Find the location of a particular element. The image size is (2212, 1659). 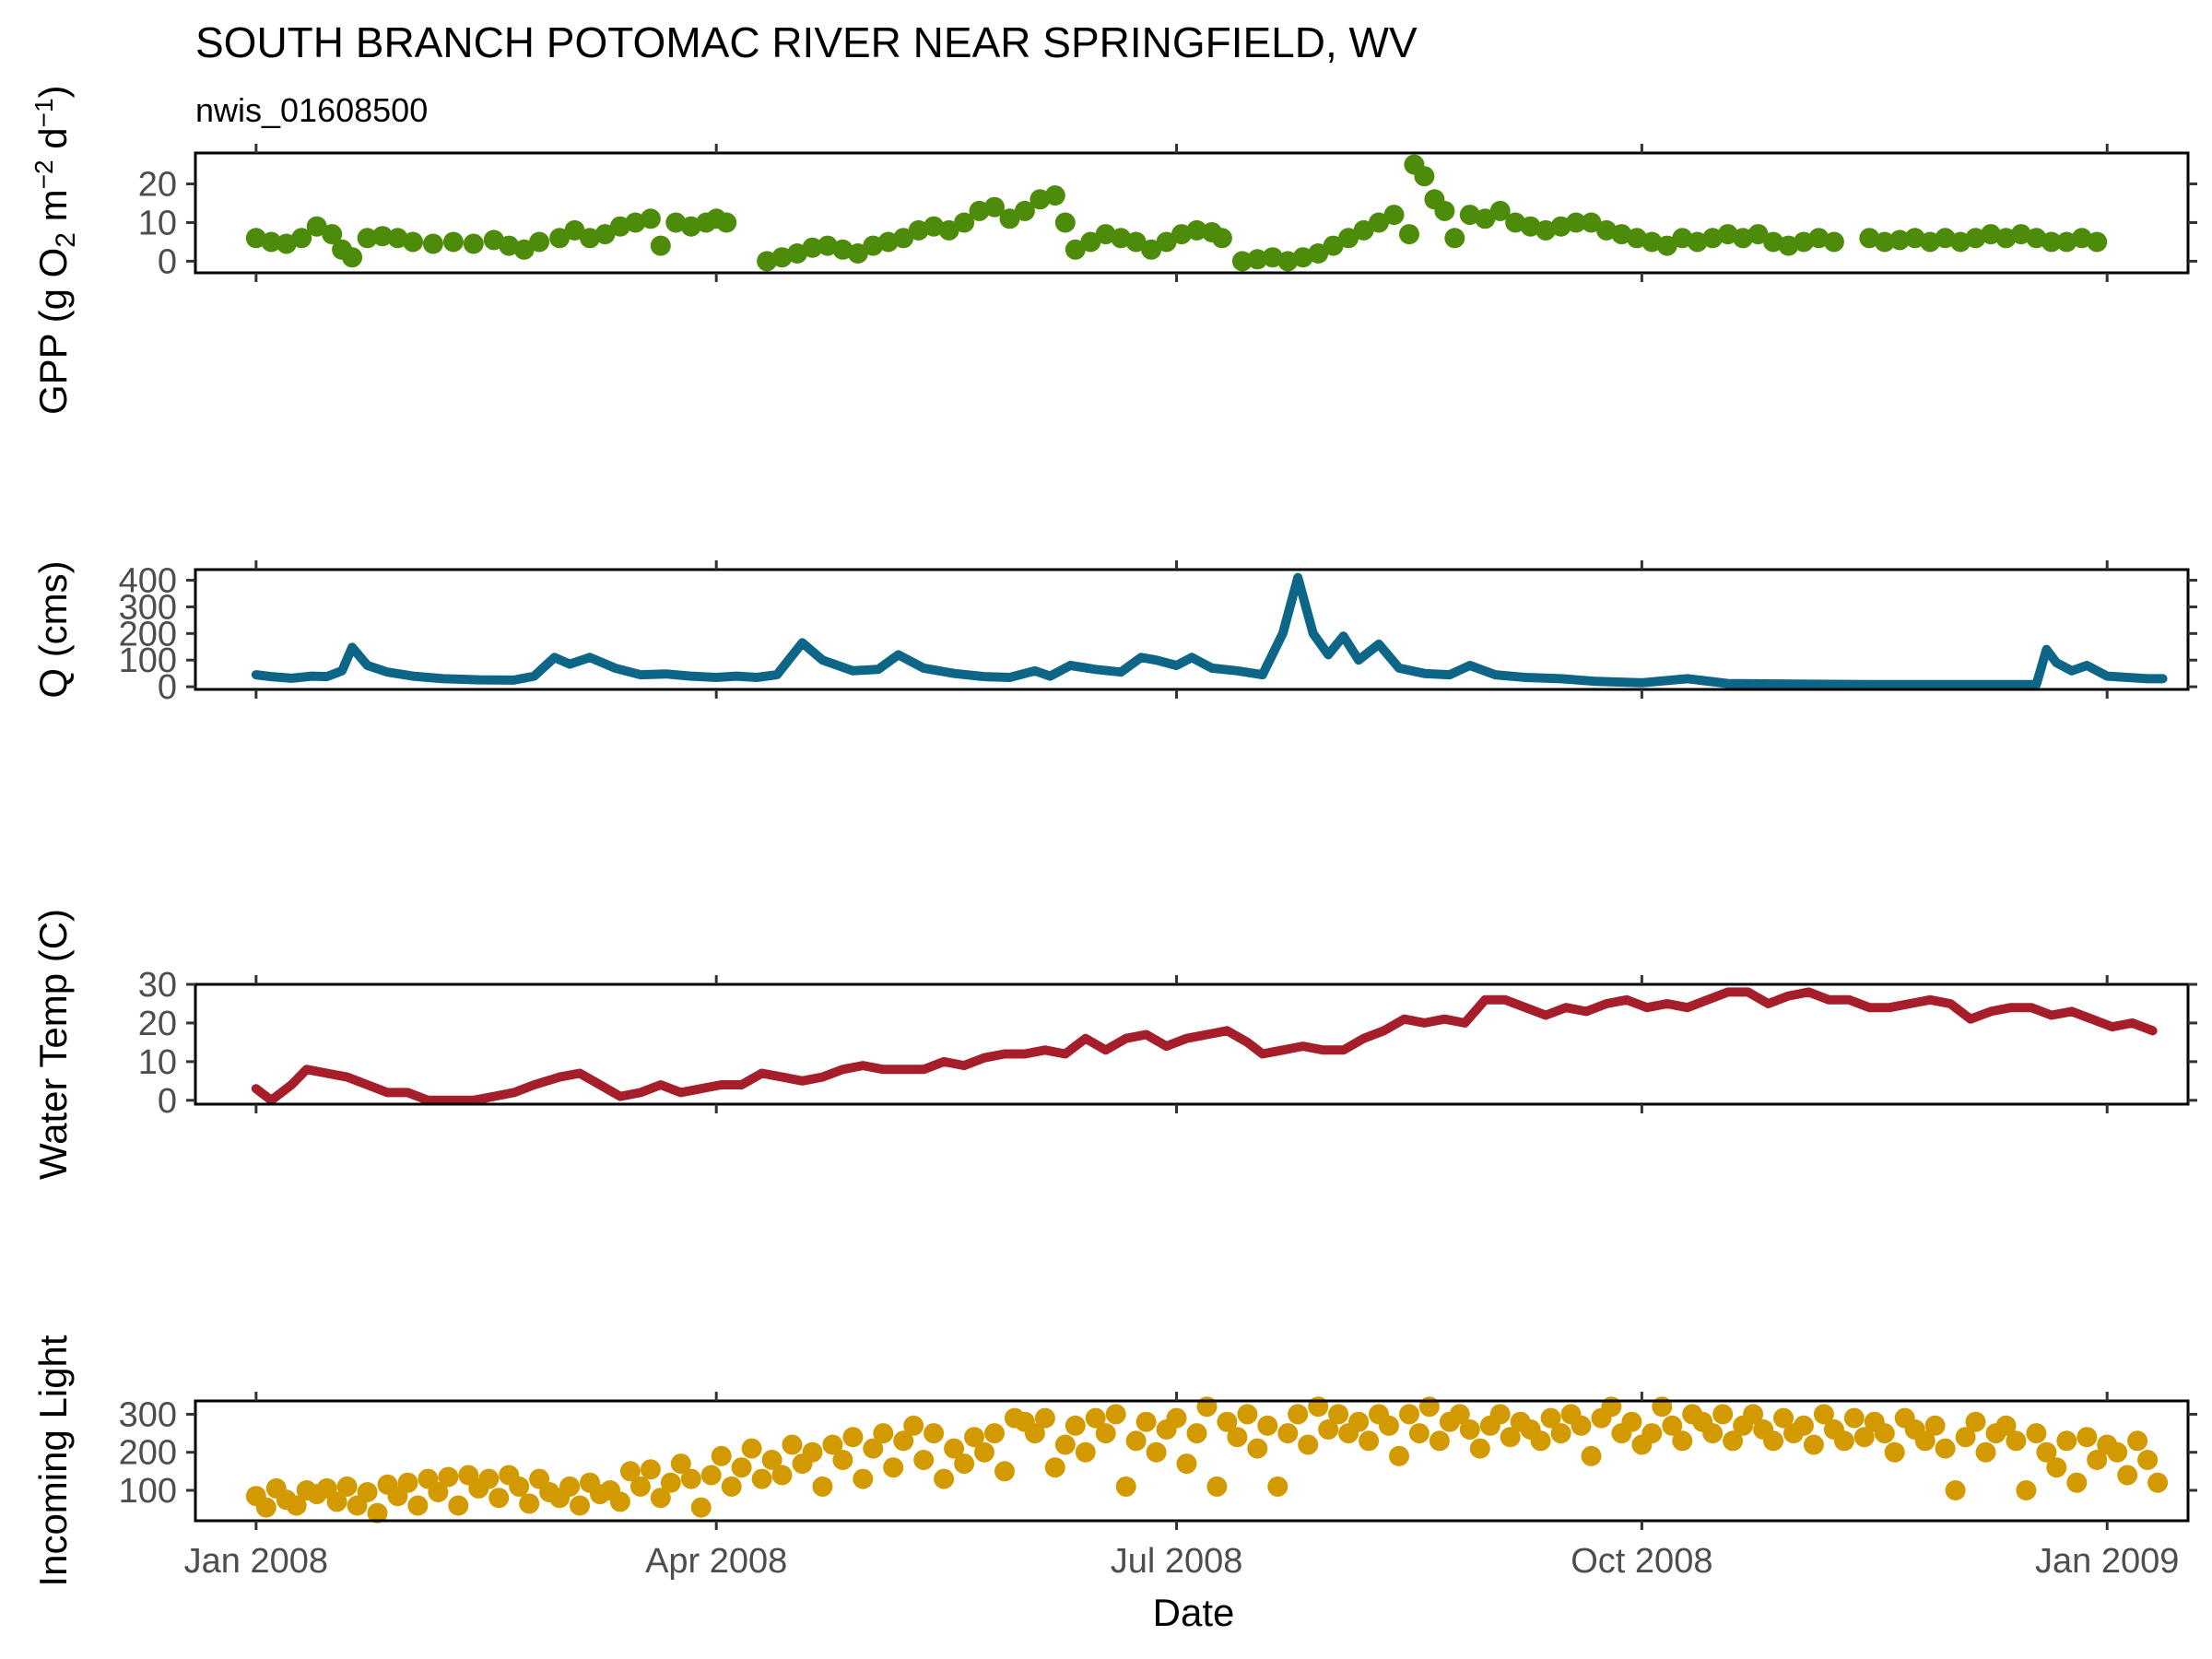

x-ticks-discharge is located at coordinates (1181, 629).